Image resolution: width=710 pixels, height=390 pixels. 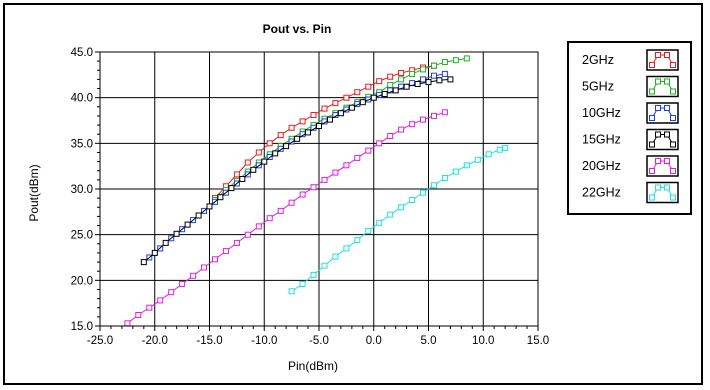 What do you see at coordinates (264, 341) in the screenshot?
I see `x-tick-label: -10.0` at bounding box center [264, 341].